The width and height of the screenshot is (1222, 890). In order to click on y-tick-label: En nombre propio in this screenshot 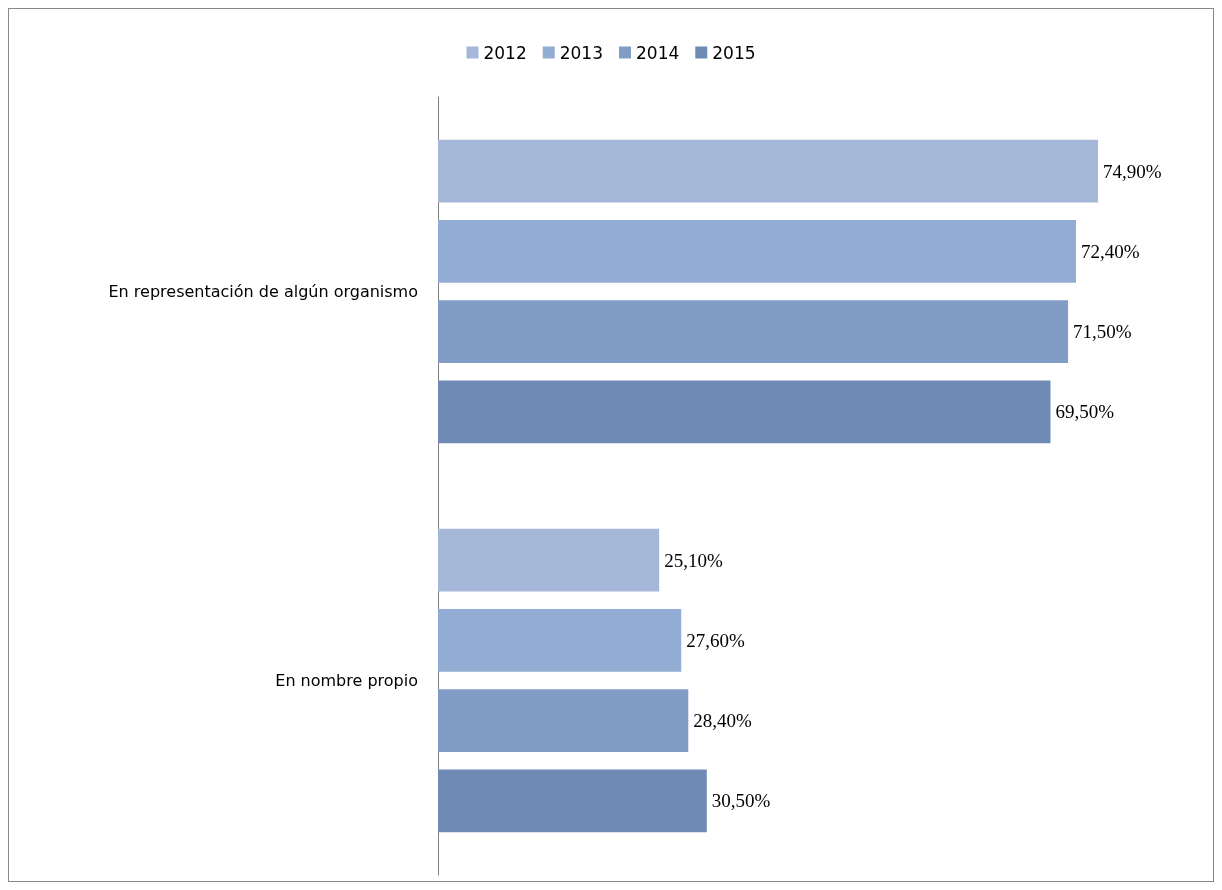, I will do `click(346, 680)`.